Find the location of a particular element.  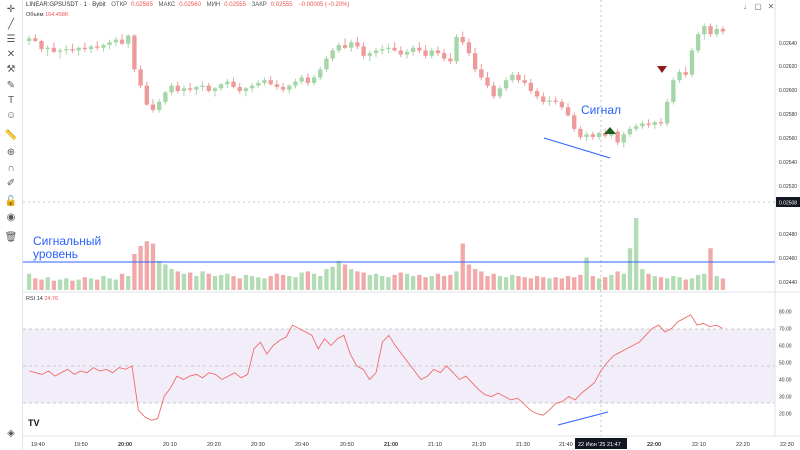

lock-drawing-icon: ✐ is located at coordinates (11, 183).